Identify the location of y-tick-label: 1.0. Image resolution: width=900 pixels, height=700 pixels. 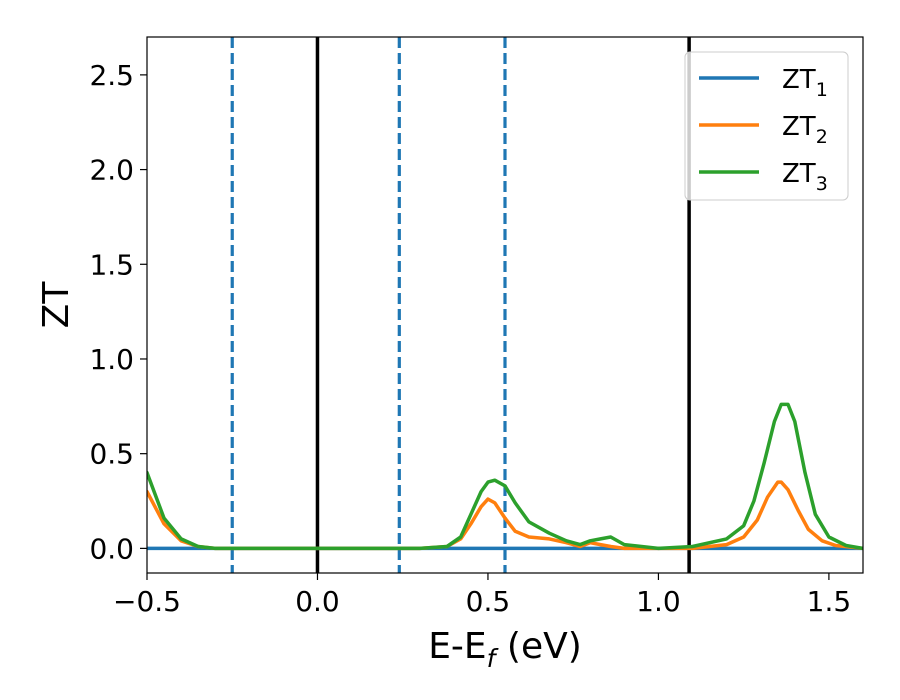
(111, 359).